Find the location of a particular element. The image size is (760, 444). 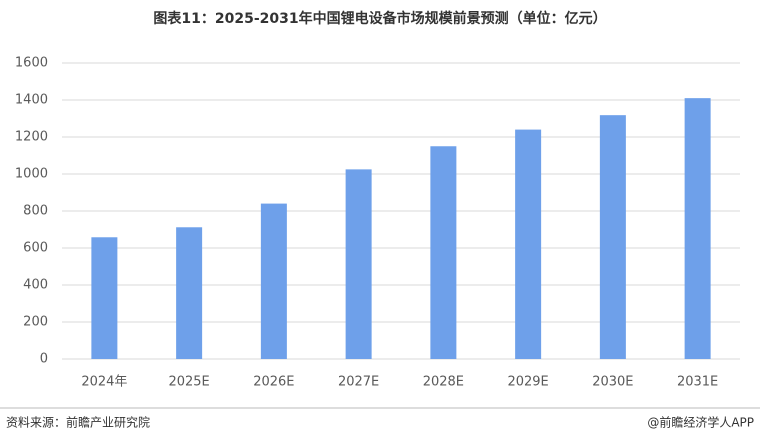

x-tick-label: 2029E is located at coordinates (527, 382).